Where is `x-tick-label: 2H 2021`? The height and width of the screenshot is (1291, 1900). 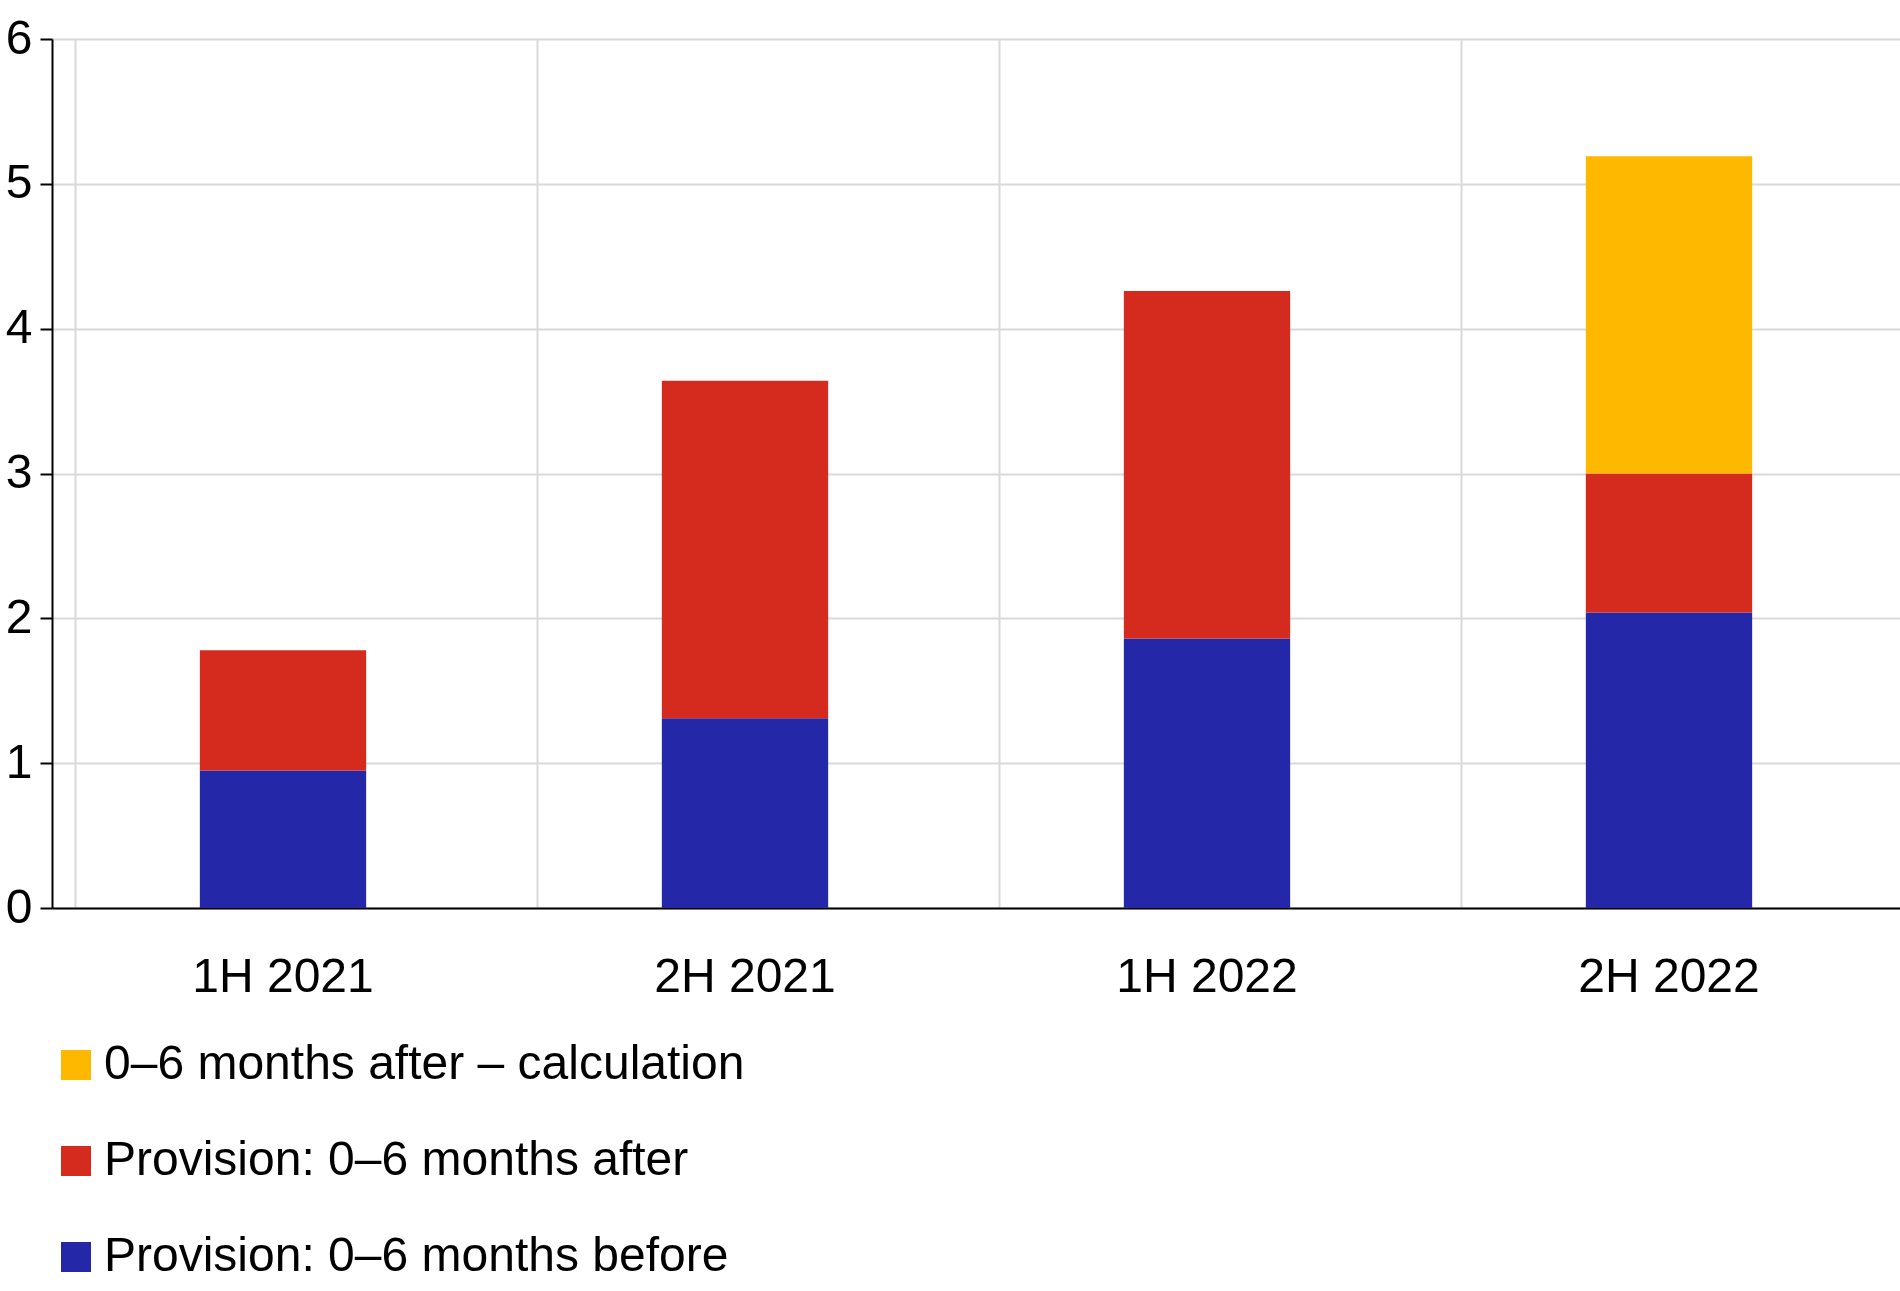 x-tick-label: 2H 2021 is located at coordinates (745, 975).